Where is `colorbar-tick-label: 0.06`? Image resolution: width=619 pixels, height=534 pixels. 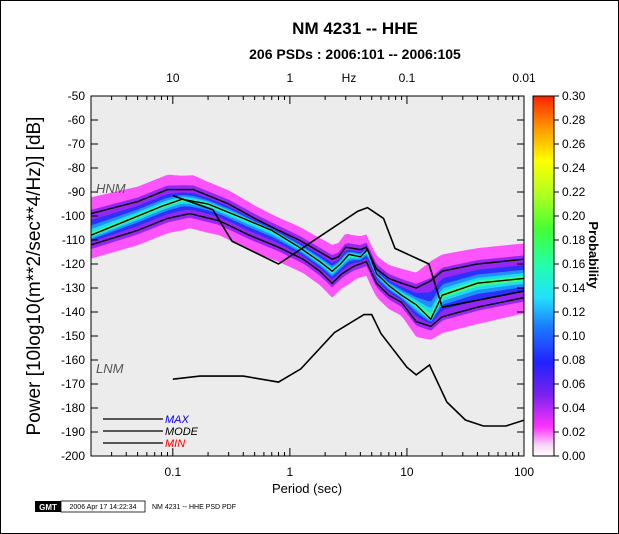 colorbar-tick-label: 0.06 is located at coordinates (574, 384).